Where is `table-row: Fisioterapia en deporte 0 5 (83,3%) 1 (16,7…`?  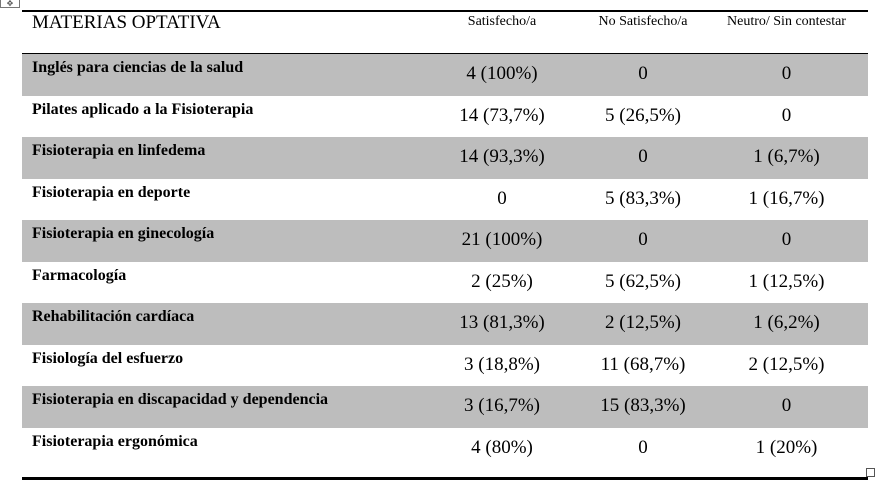 table-row: Fisioterapia en deporte 0 5 (83,3%) 1 (16,7… is located at coordinates (445, 200).